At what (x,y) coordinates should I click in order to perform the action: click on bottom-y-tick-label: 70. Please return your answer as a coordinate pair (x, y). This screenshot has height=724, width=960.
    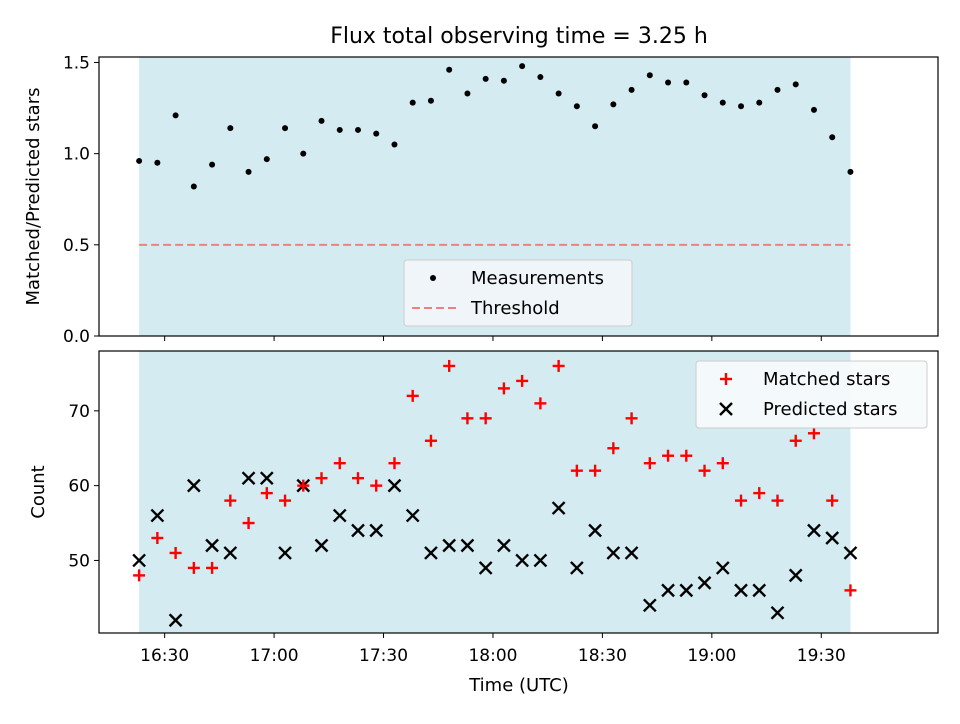
    Looking at the image, I should click on (79, 412).